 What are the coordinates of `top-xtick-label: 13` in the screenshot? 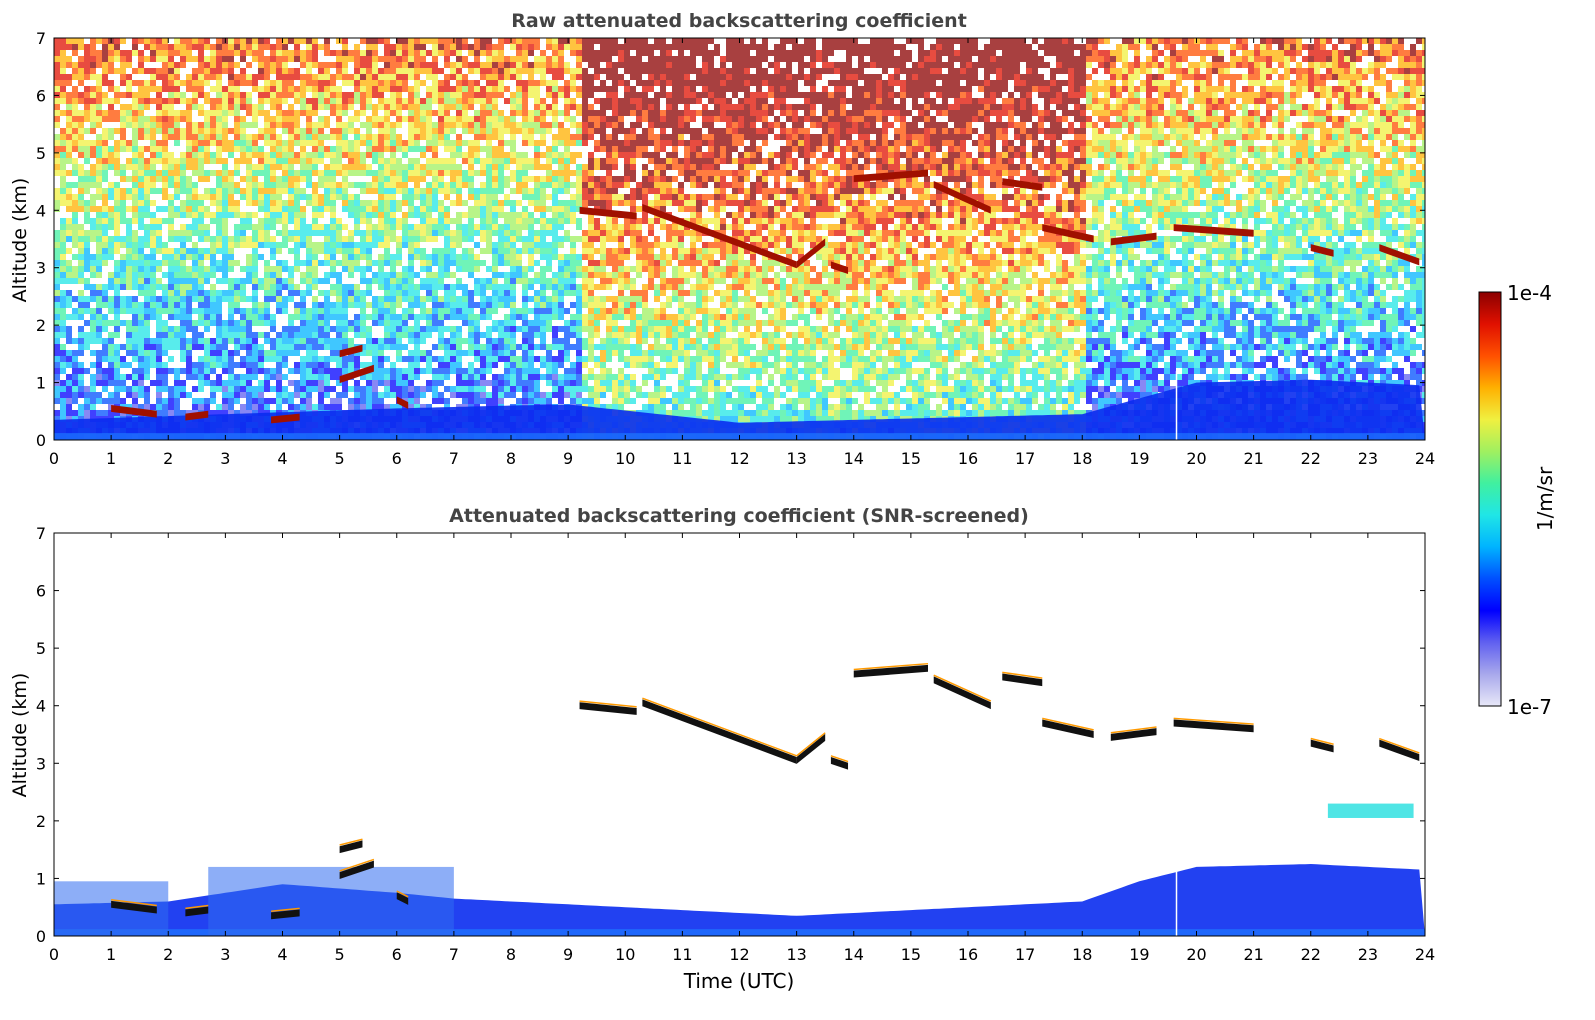 It's located at (796, 458).